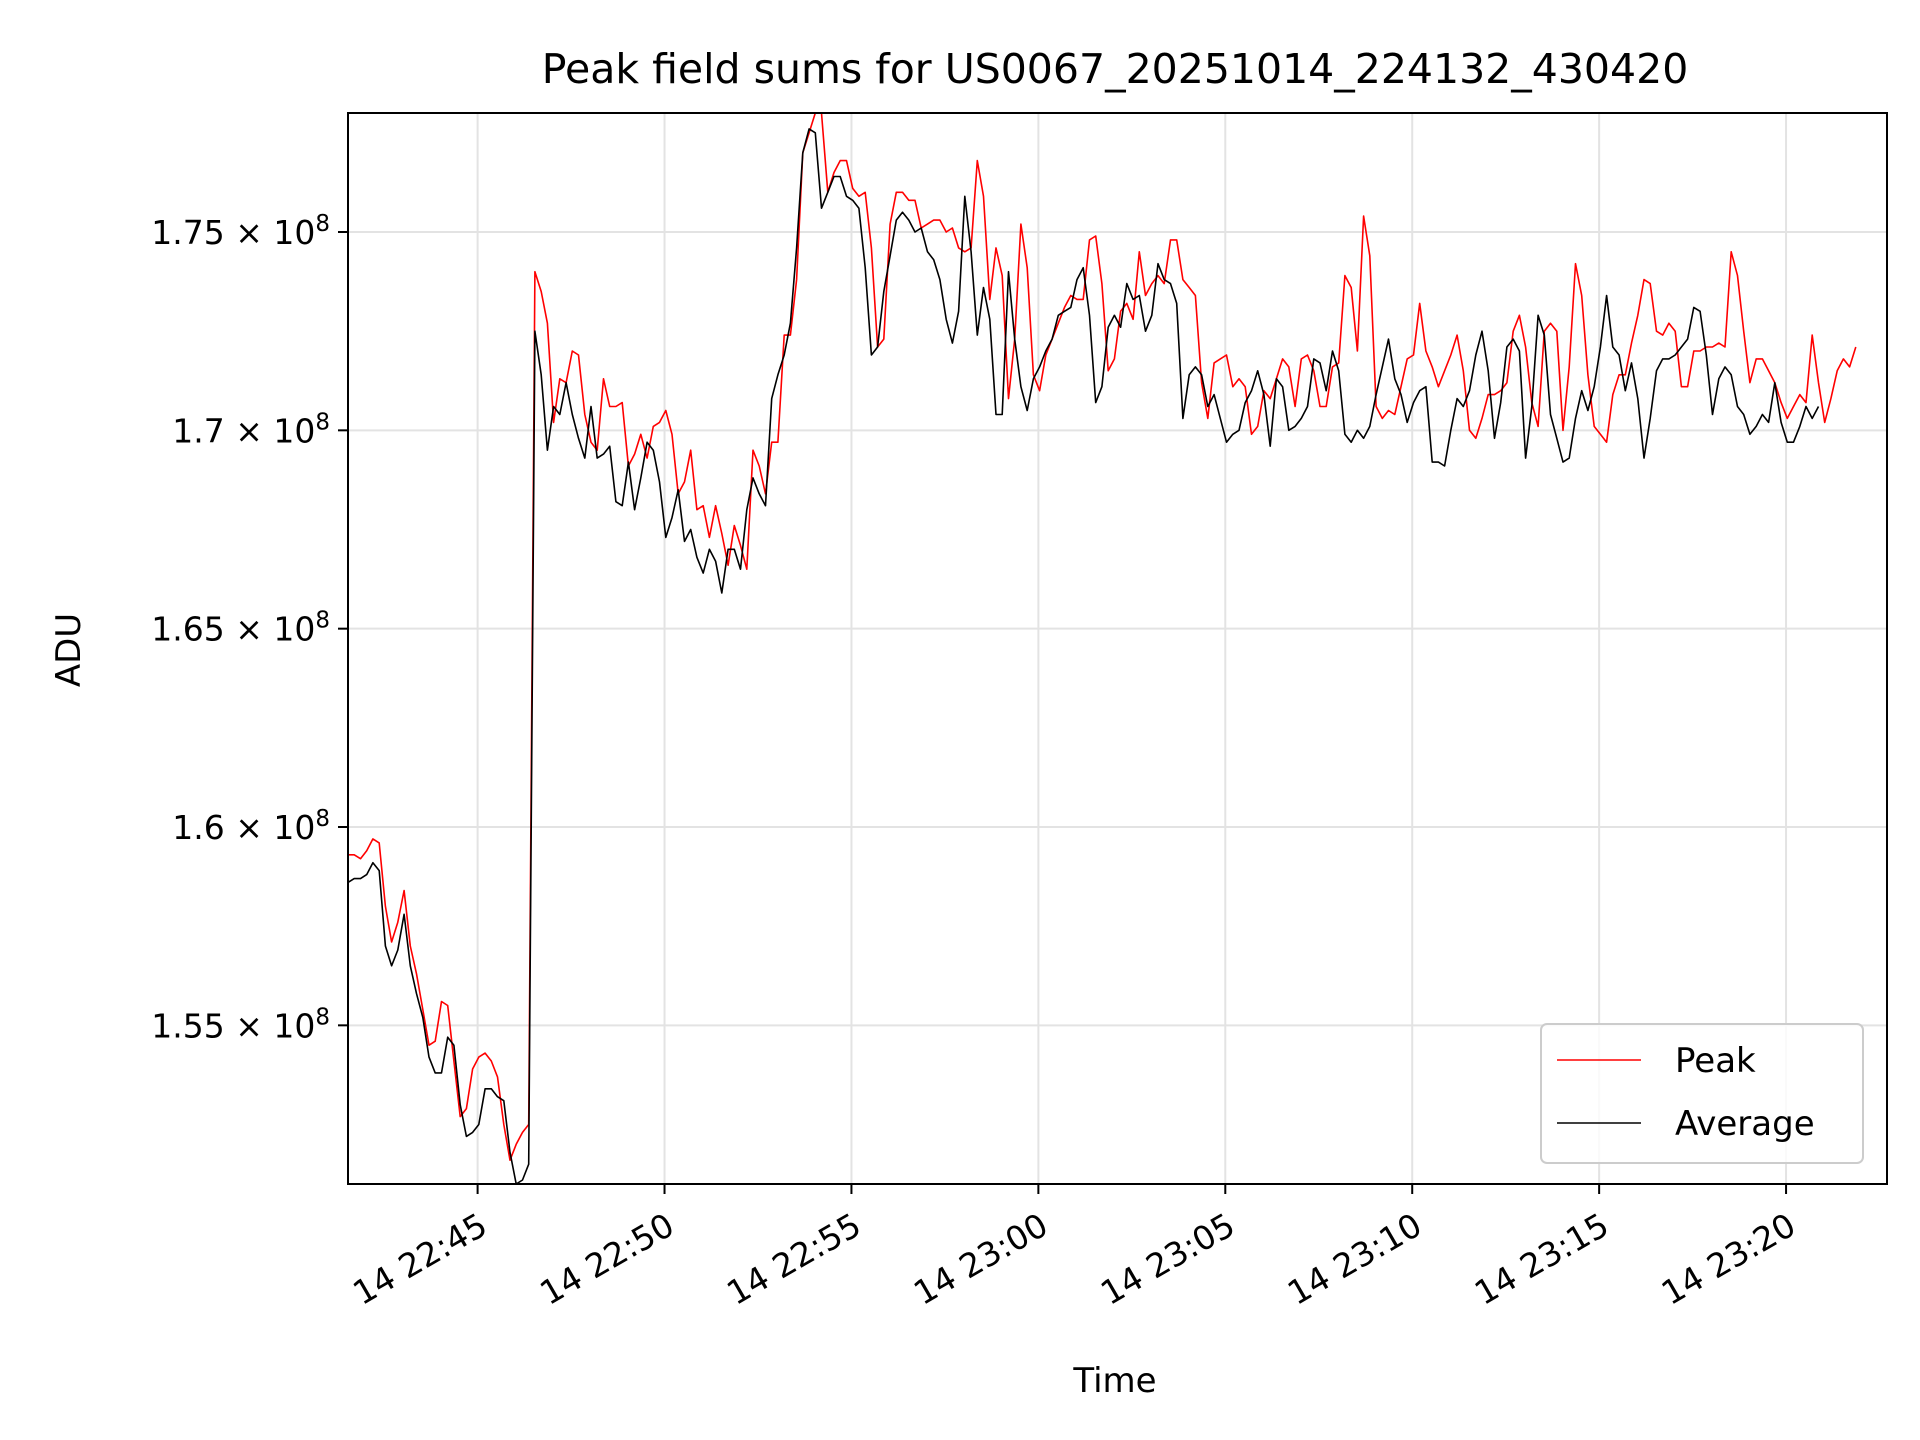 This screenshot has height=1440, width=1920. I want to click on y-tick-label-base: 1.75 × 10, so click(233, 232).